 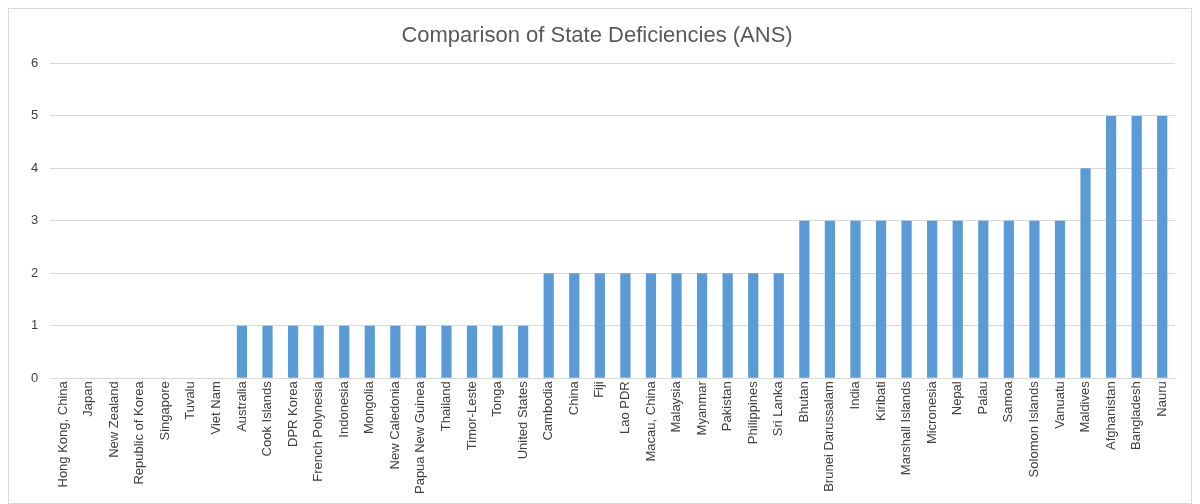 What do you see at coordinates (139, 432) in the screenshot?
I see `x-tick-label: Republic of Korea` at bounding box center [139, 432].